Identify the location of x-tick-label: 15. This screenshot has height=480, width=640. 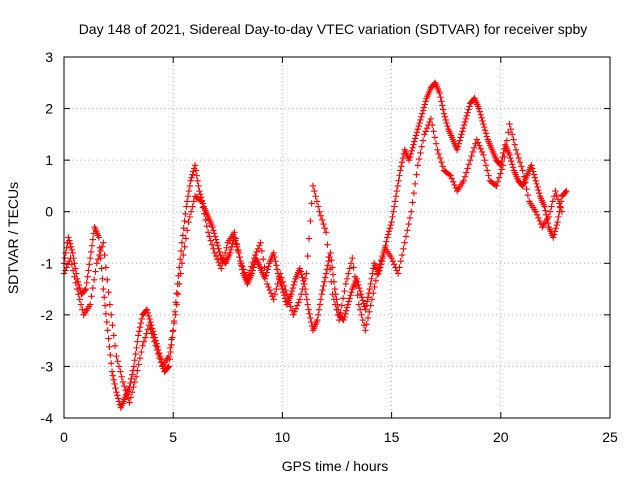
(392, 437).